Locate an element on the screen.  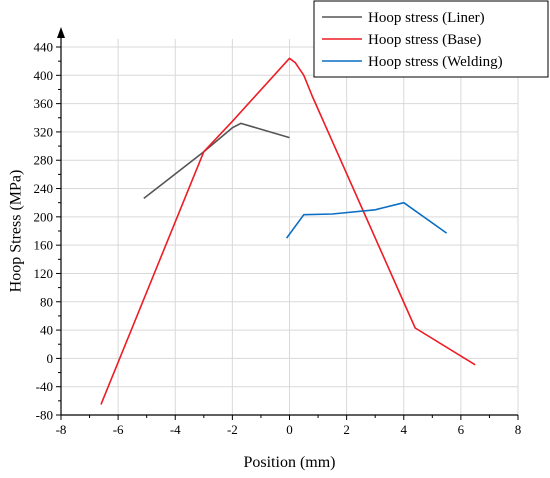
x-tick-label: -2 is located at coordinates (232, 429).